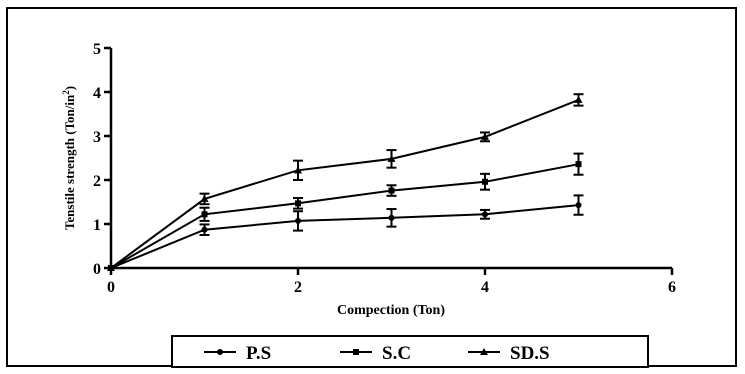 The height and width of the screenshot is (374, 745). I want to click on y-tick-label: 2, so click(97, 181).